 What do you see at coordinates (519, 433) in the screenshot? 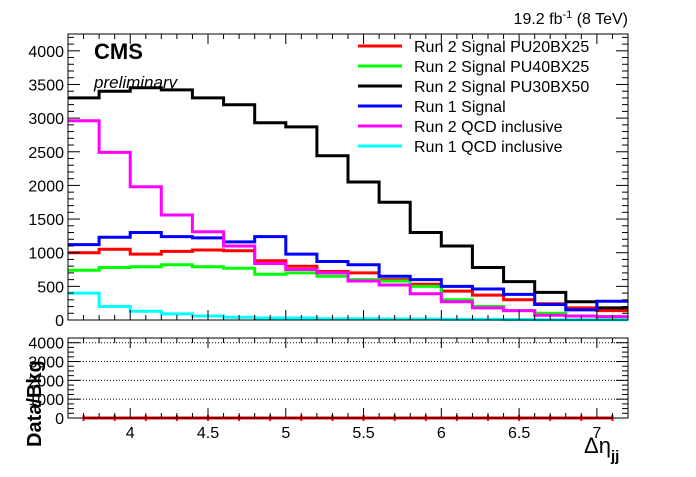
I see `x-tick-label: 6.5` at bounding box center [519, 433].